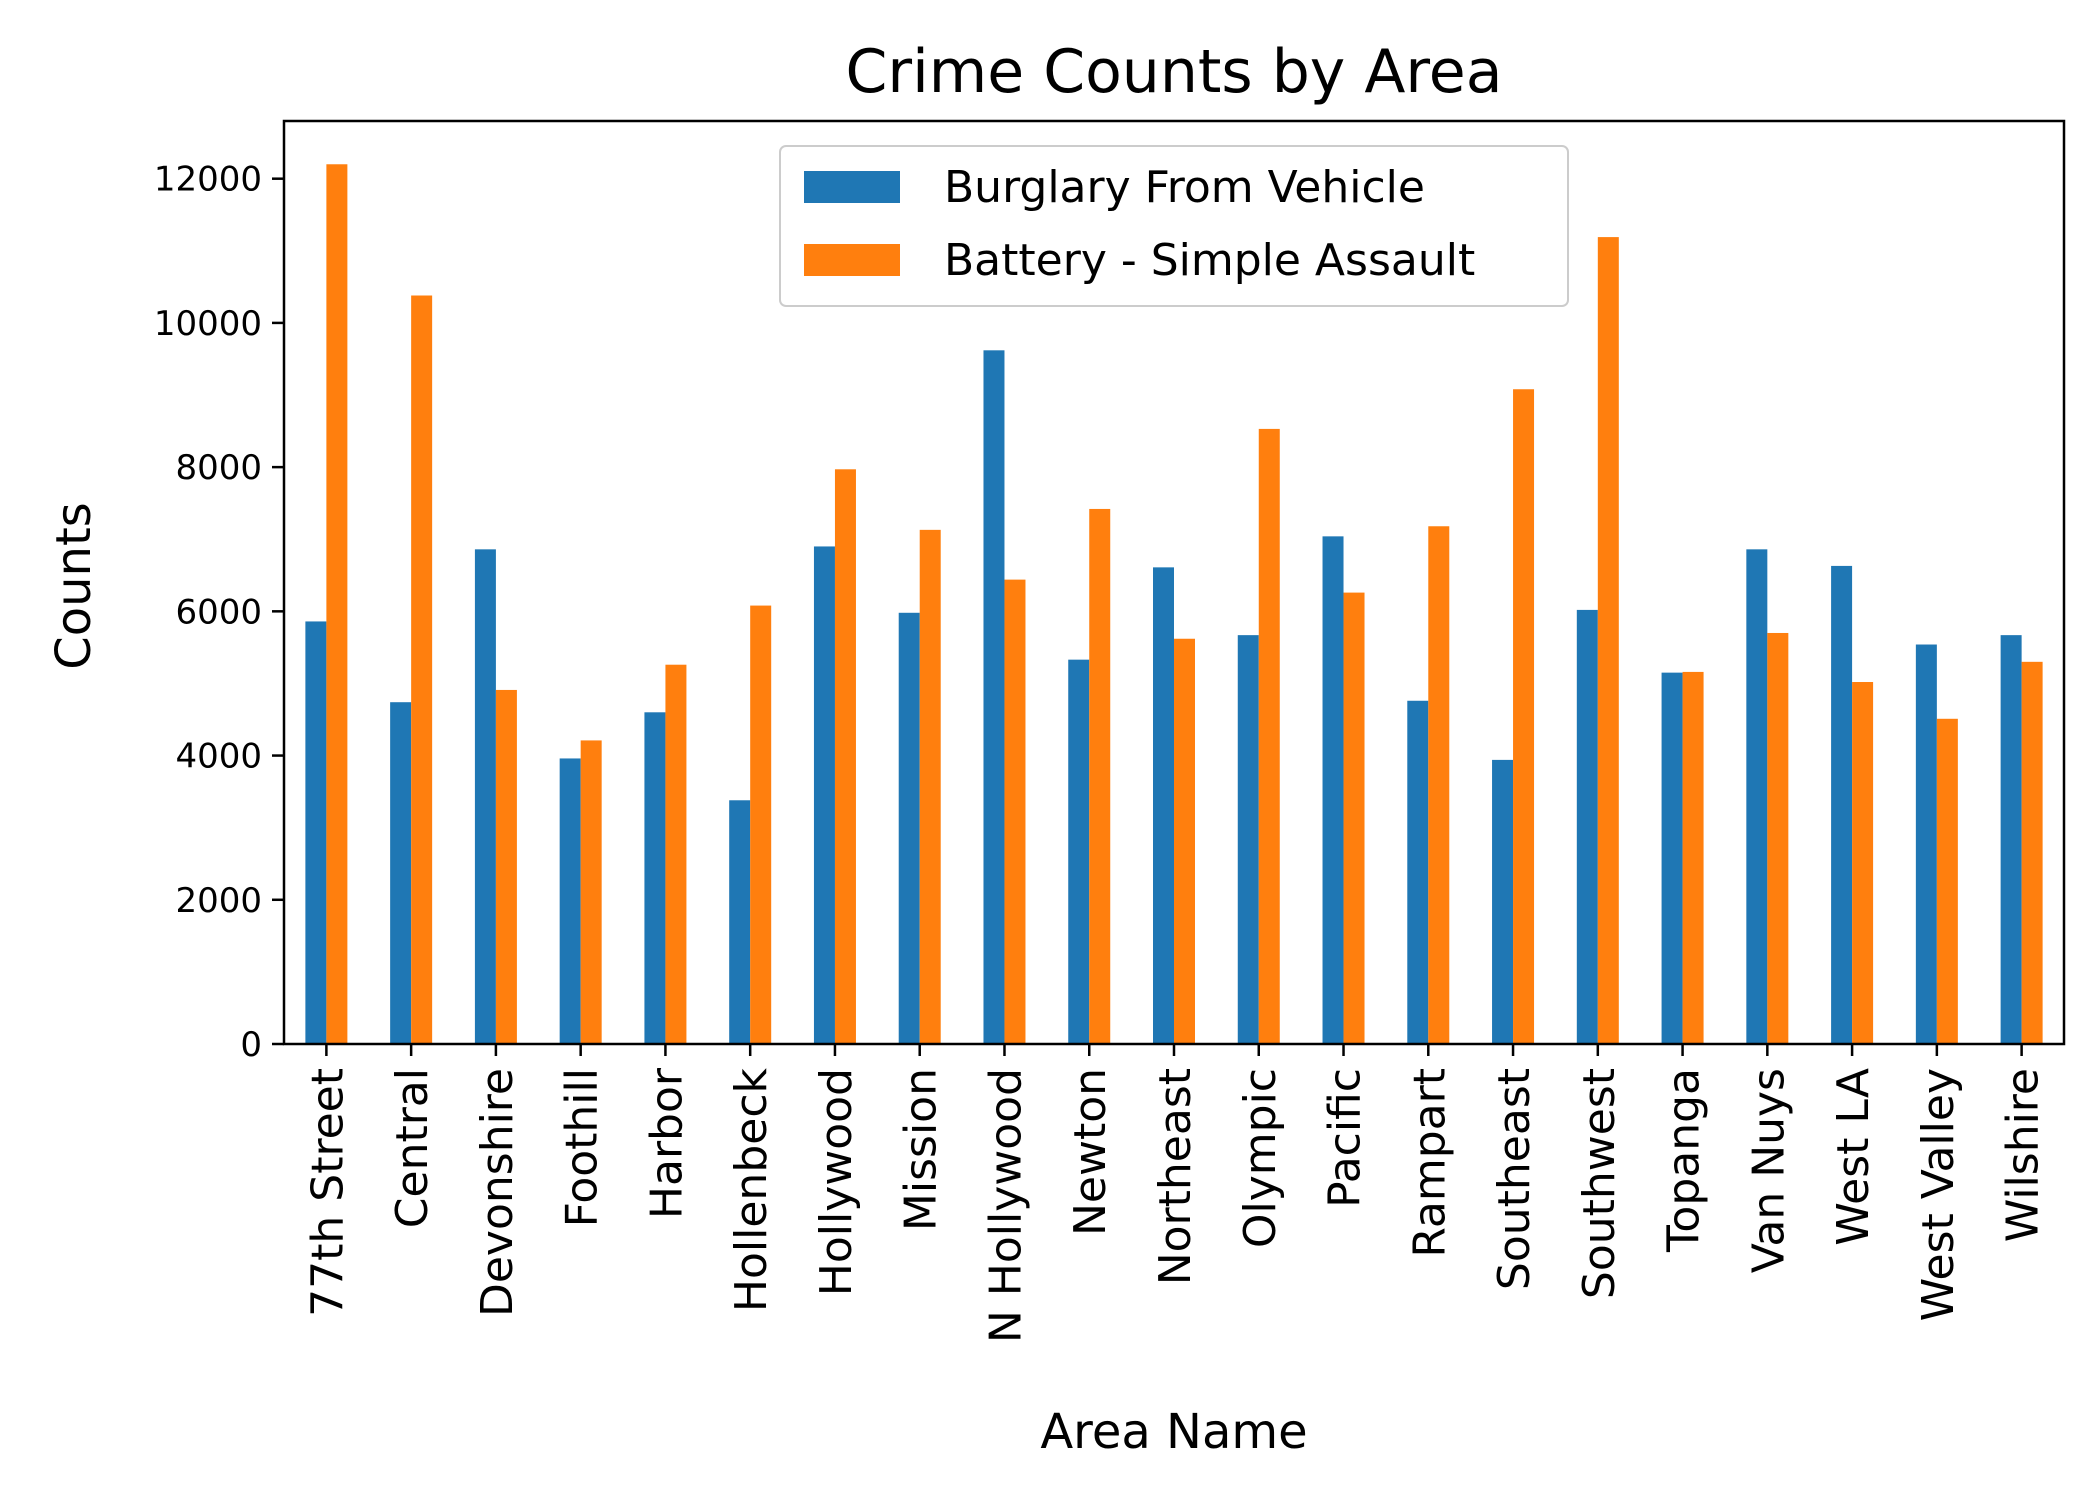 The image size is (2100, 1504). What do you see at coordinates (1345, 1138) in the screenshot?
I see `x-tick-label: Pacific` at bounding box center [1345, 1138].